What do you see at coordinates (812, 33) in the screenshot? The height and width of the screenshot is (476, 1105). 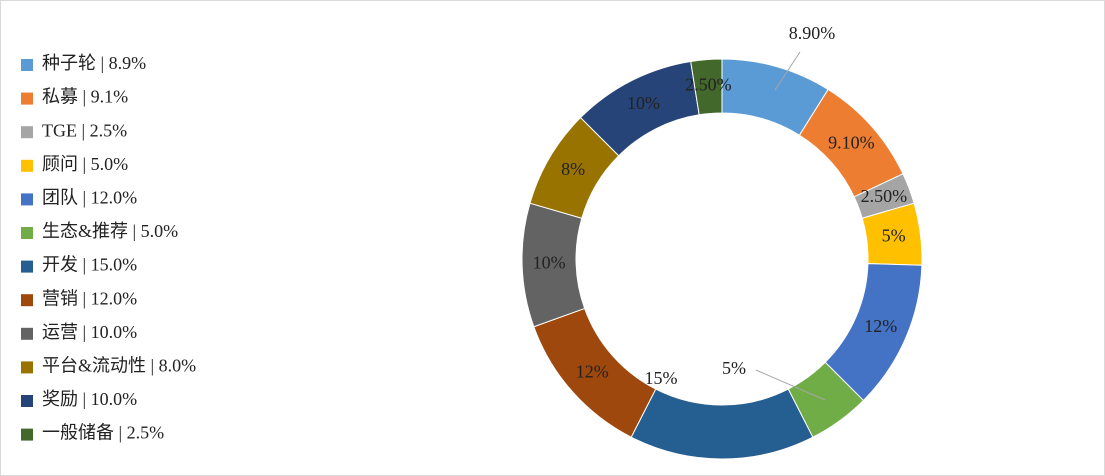 I see `data-label: 8.90%` at bounding box center [812, 33].